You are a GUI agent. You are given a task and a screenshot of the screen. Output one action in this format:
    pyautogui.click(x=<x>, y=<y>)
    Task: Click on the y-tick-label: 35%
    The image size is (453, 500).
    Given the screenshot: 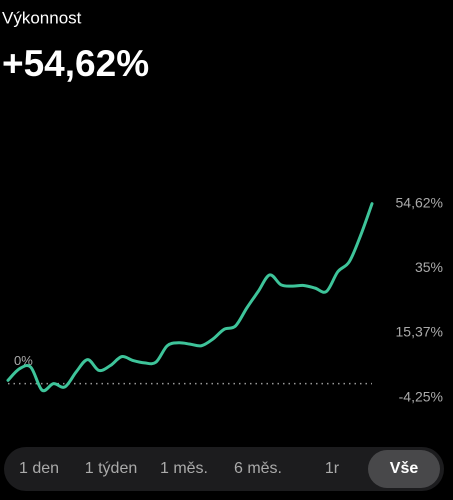 What is the action you would take?
    pyautogui.click(x=429, y=267)
    